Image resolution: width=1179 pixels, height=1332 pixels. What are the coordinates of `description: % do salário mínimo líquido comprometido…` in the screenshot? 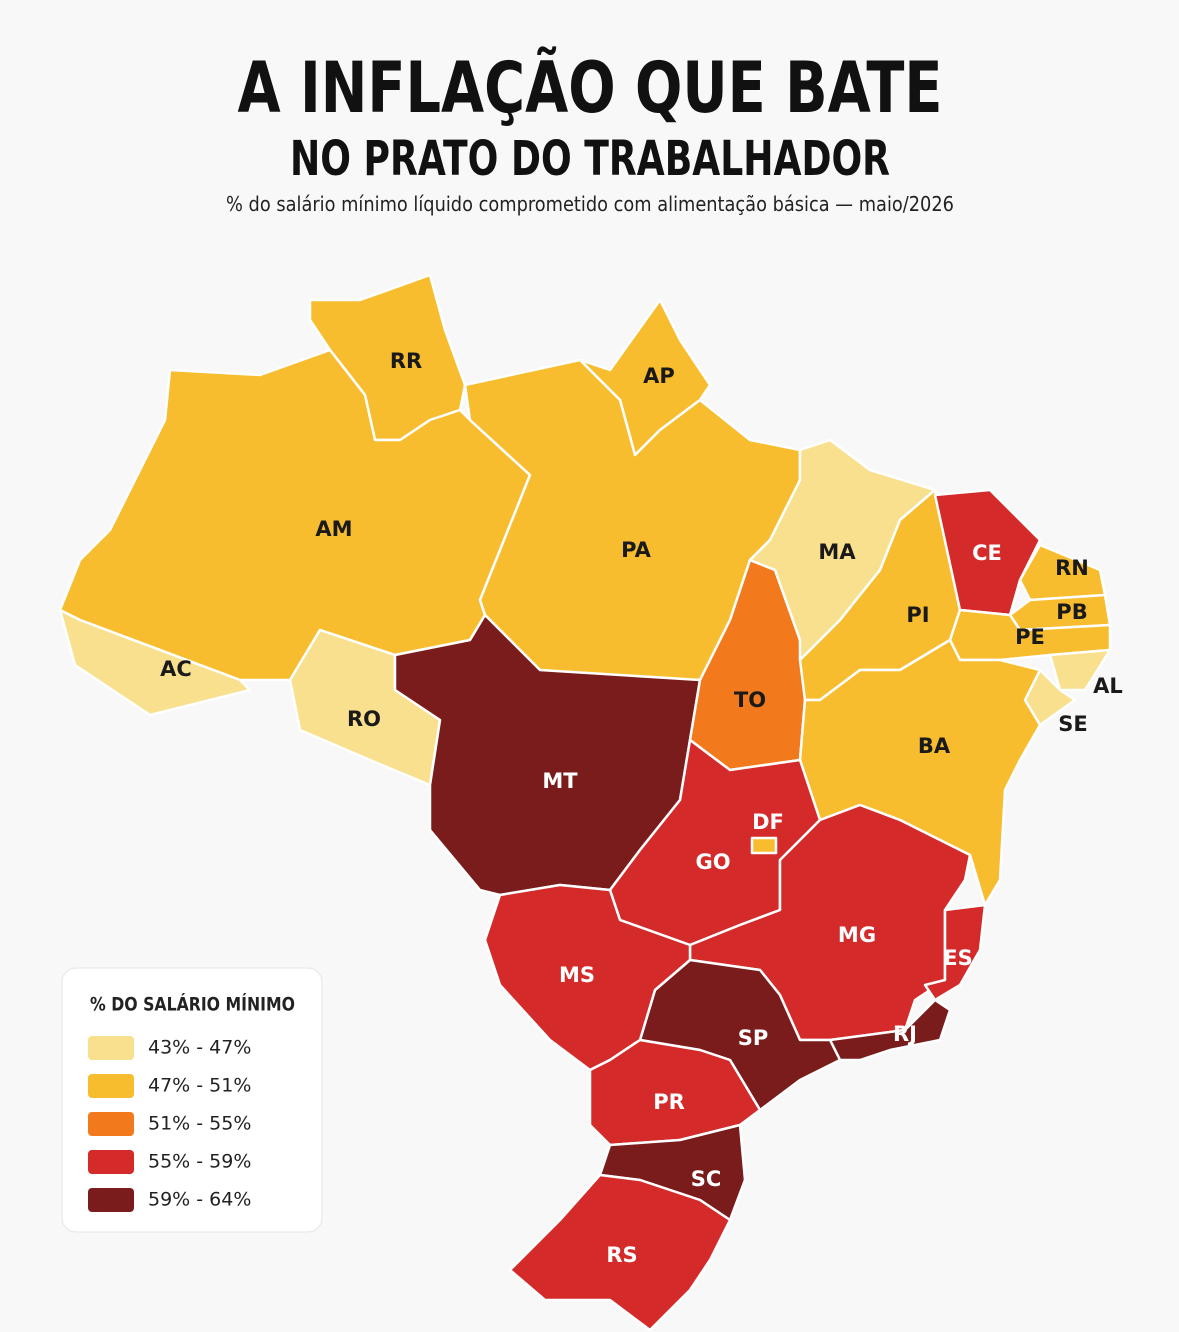 It's located at (590, 204).